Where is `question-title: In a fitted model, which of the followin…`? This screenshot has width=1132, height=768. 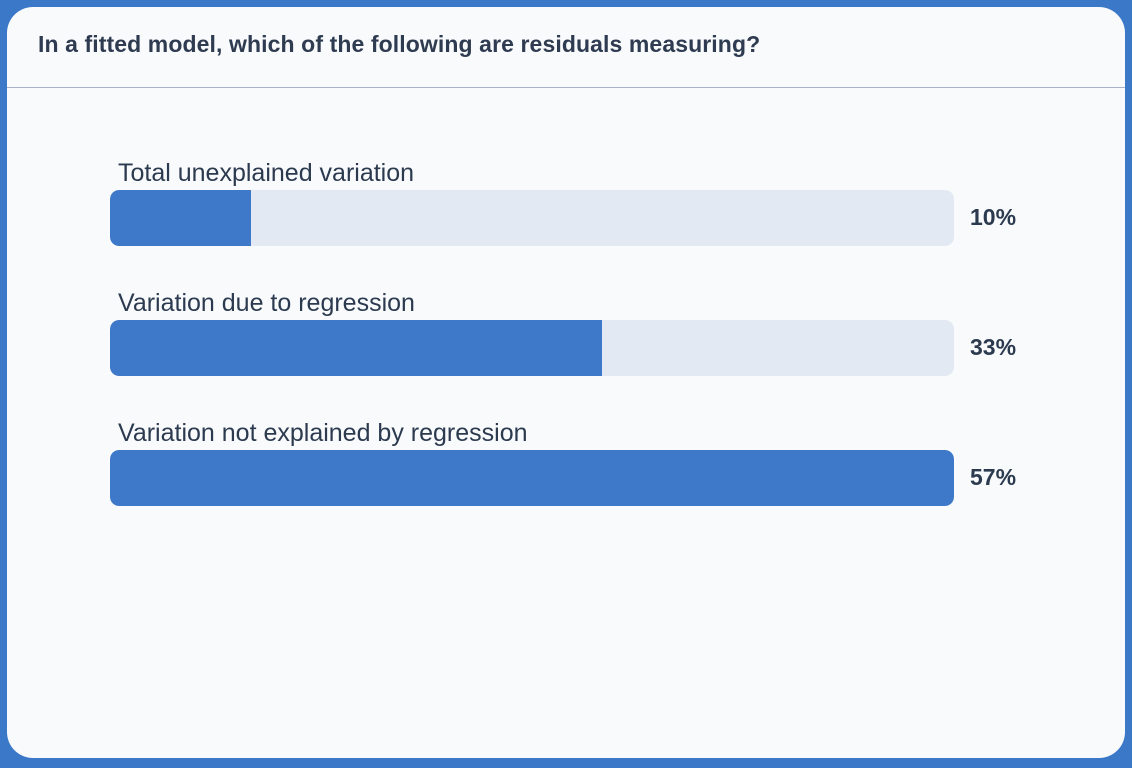
question-title: In a fitted model, which of the followin… is located at coordinates (399, 43).